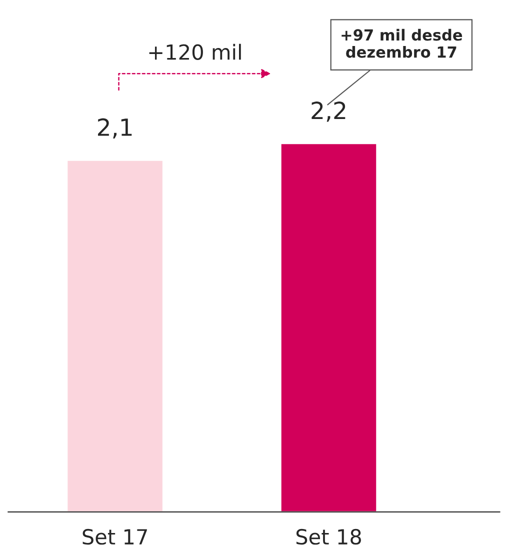 The height and width of the screenshot is (557, 512). What do you see at coordinates (114, 536) in the screenshot?
I see `x-tick-label: Set 17` at bounding box center [114, 536].